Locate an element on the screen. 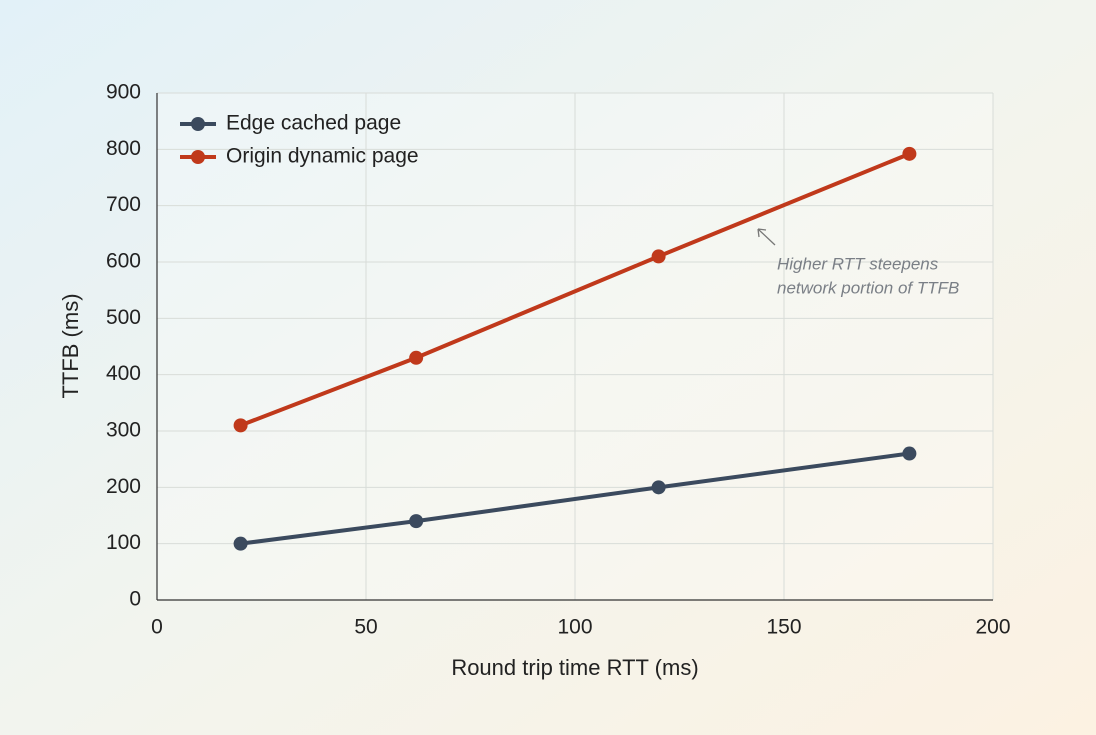  y-tick-label: 0 is located at coordinates (135, 599).